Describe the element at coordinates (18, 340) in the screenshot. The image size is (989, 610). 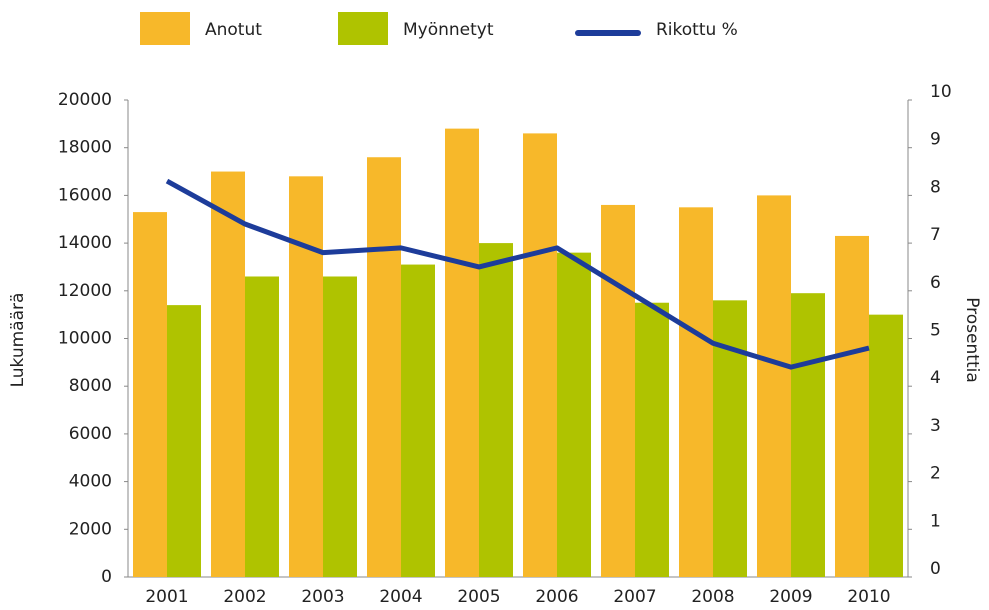
I see `y-axis-label: Lukumäärä` at that location.